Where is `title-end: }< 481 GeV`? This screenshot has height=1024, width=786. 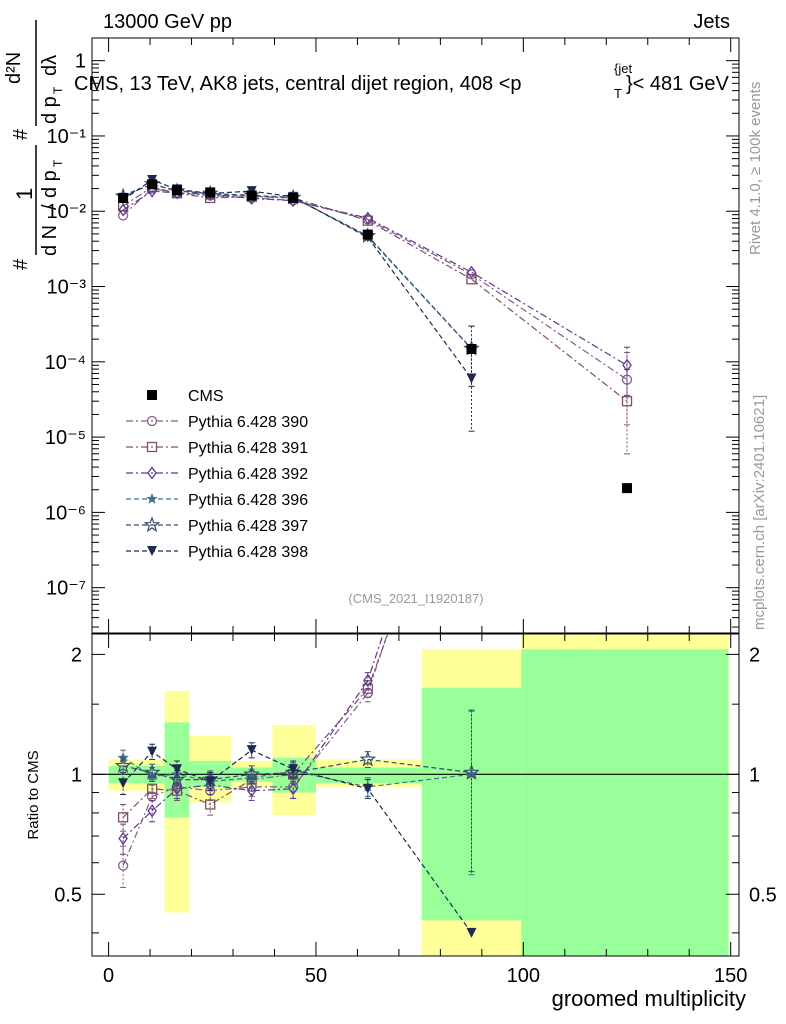 title-end: }< 481 GeV is located at coordinates (678, 84).